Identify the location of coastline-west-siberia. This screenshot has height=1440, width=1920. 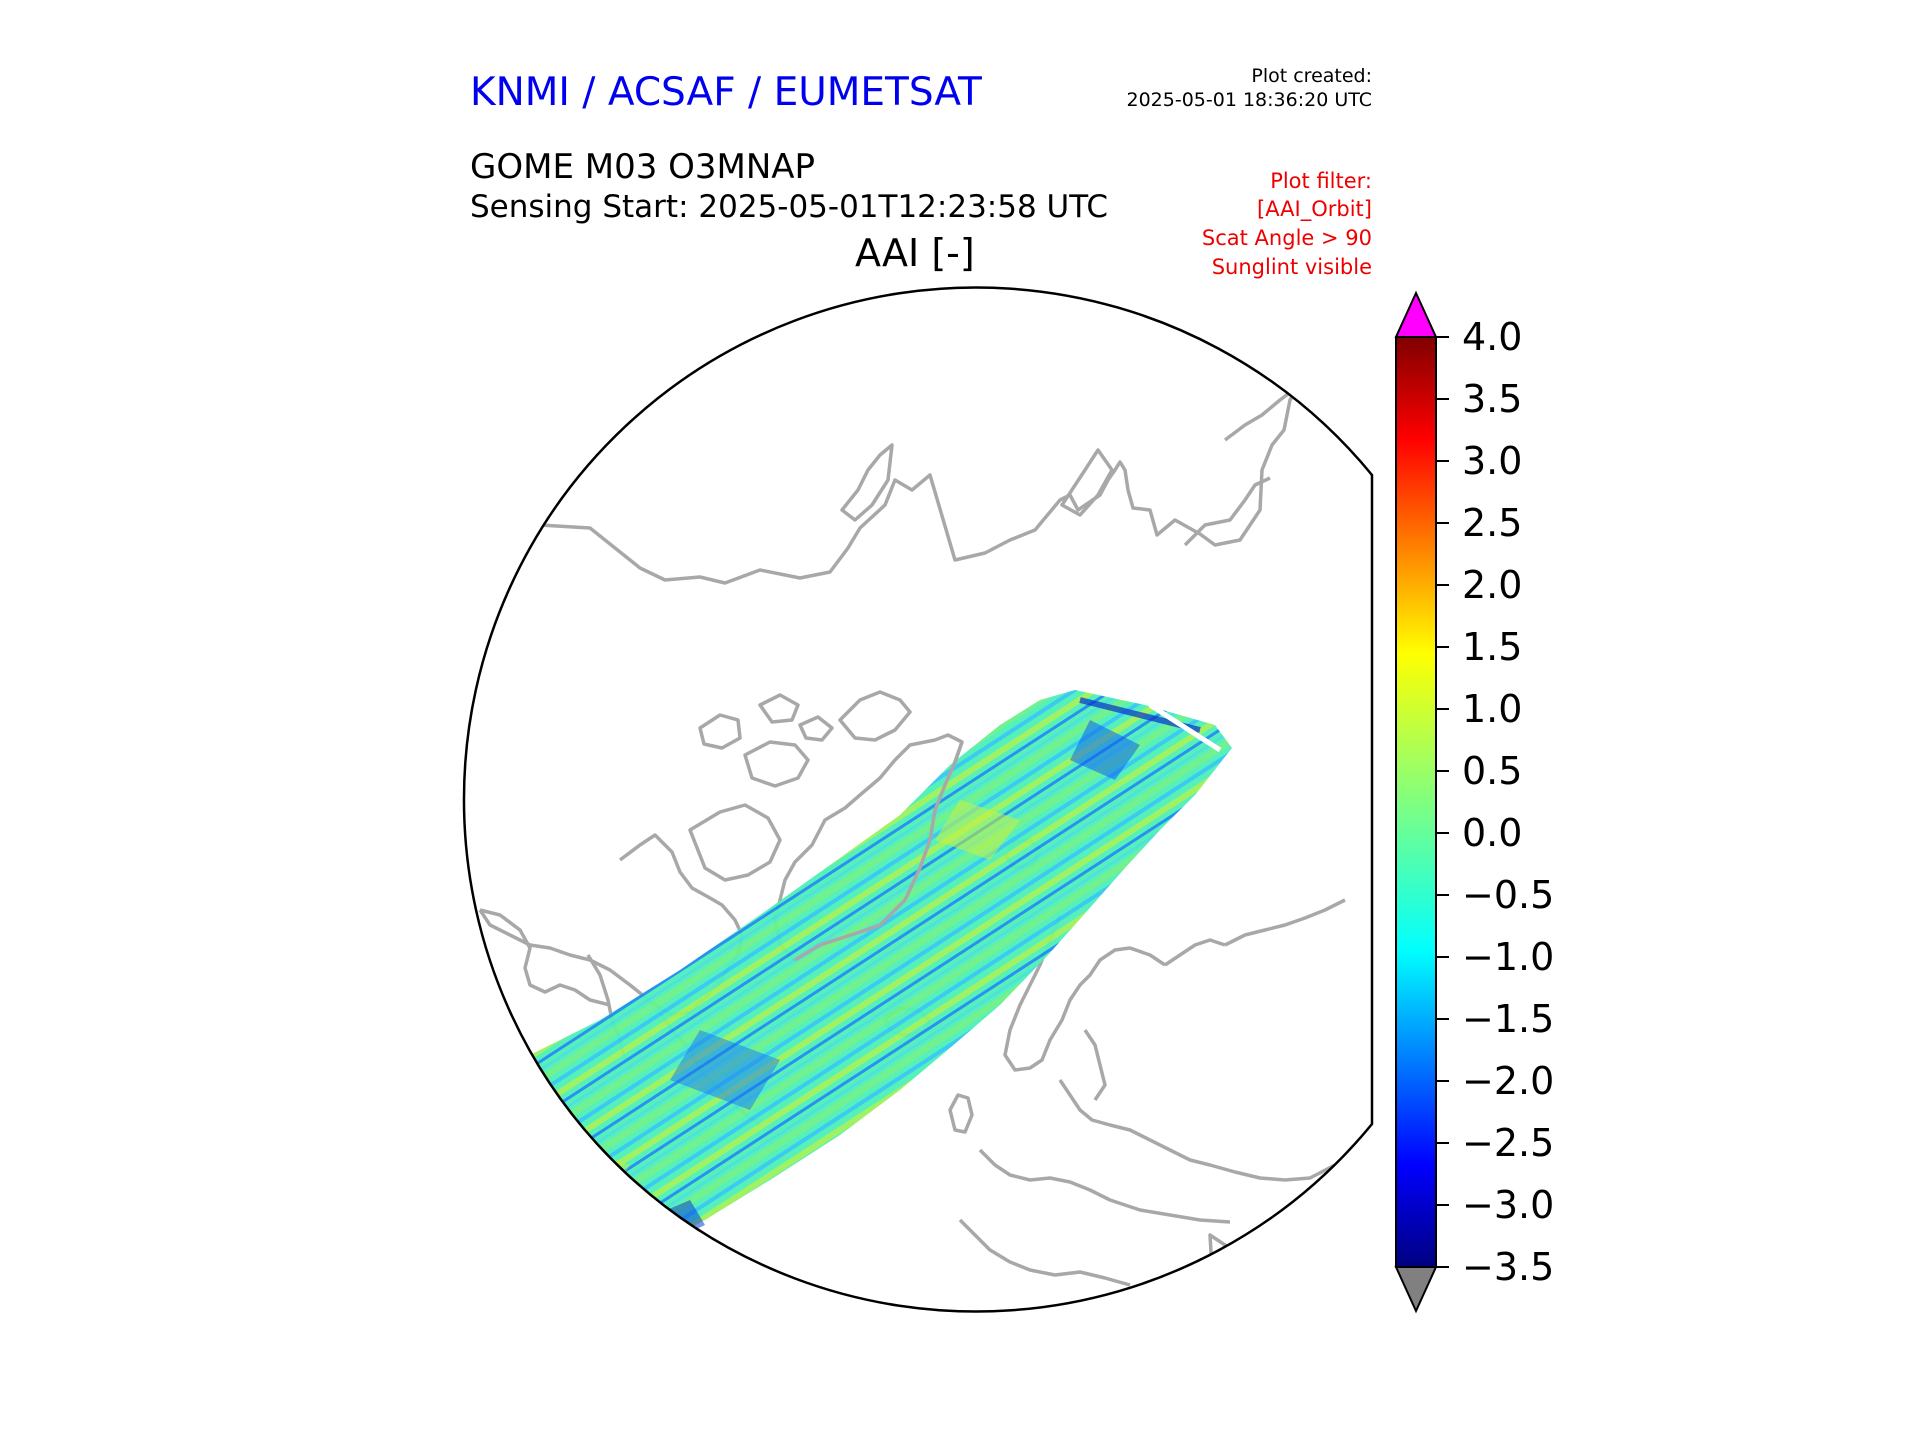
(1285, 922).